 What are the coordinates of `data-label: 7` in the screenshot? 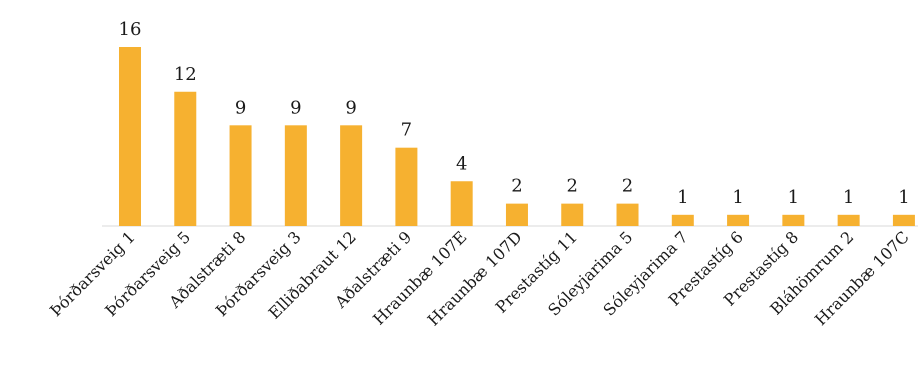 It's located at (406, 130).